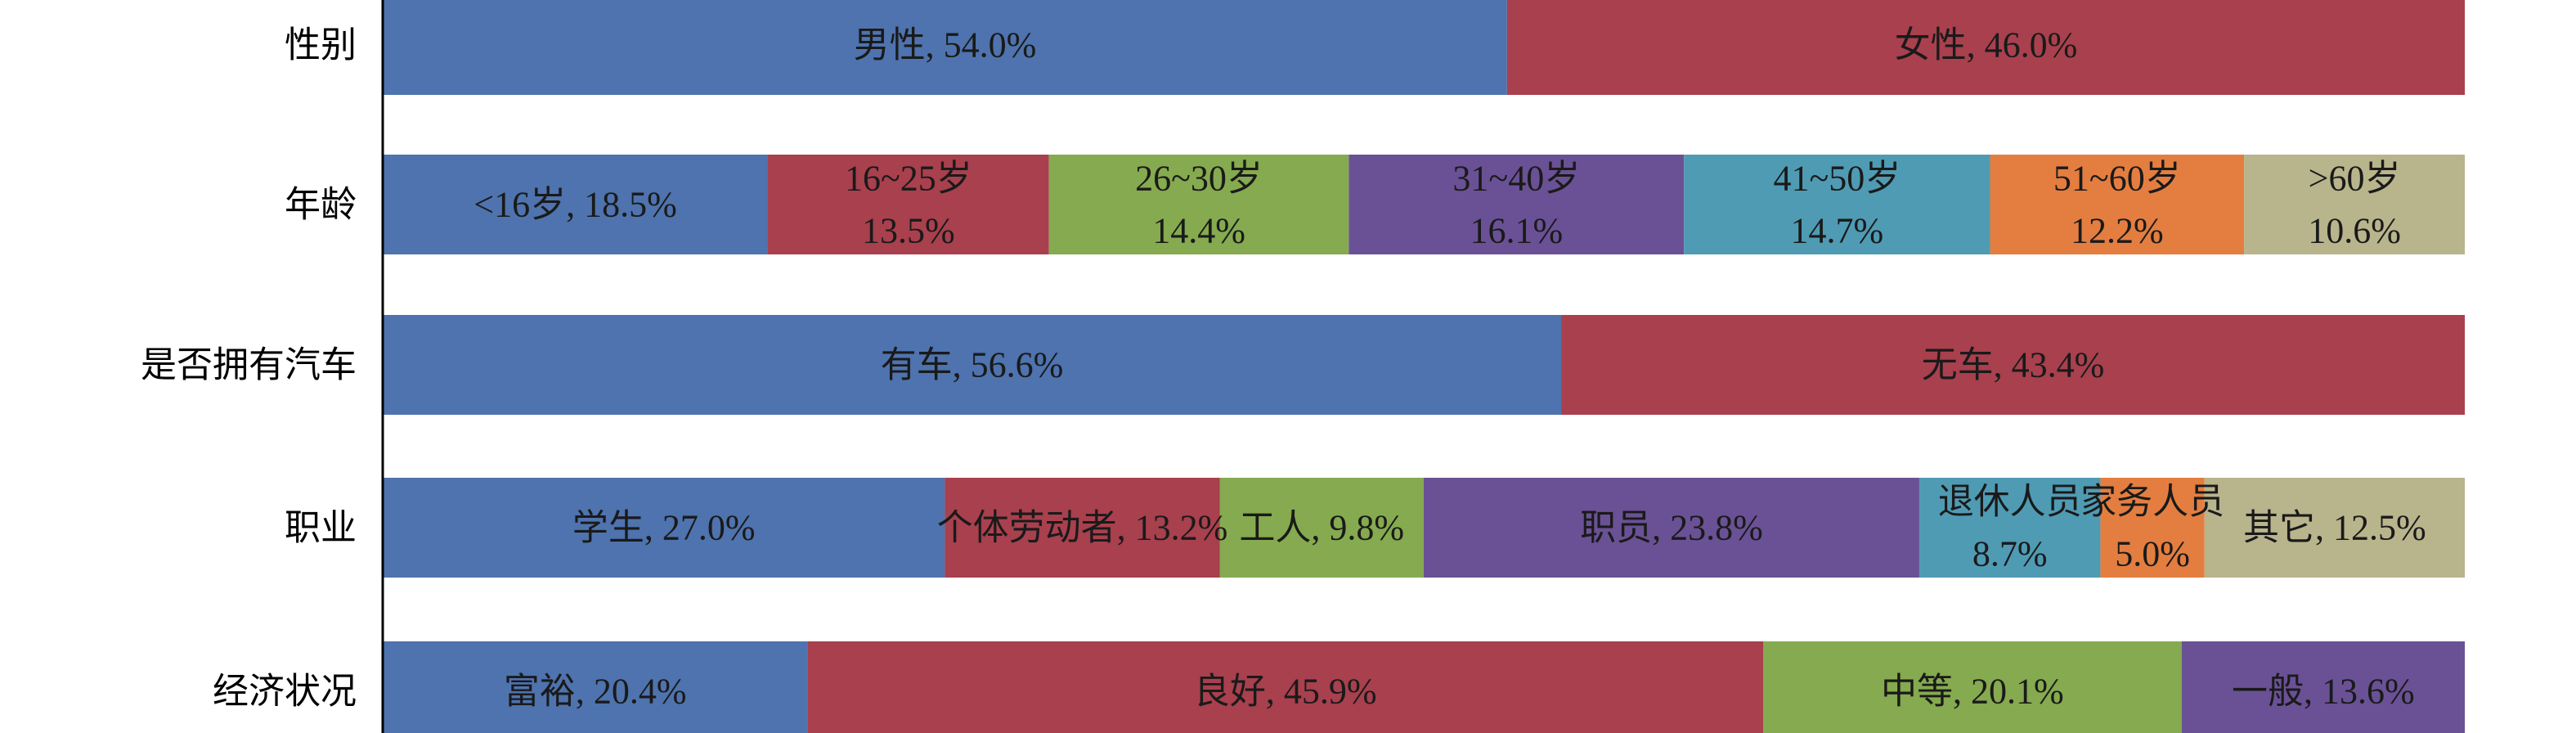  I want to click on data-label: 41~50岁, so click(1837, 179).